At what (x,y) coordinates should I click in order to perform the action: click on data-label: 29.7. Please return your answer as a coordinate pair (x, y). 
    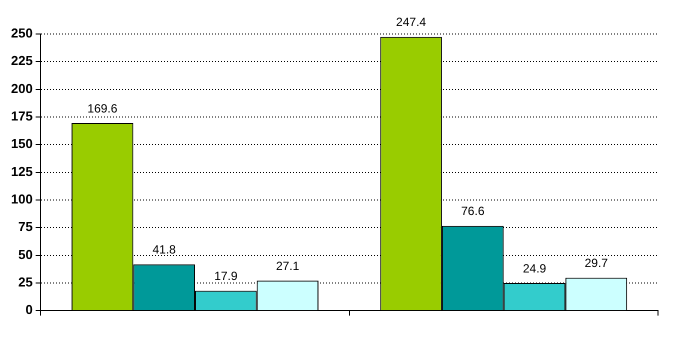
    Looking at the image, I should click on (596, 263).